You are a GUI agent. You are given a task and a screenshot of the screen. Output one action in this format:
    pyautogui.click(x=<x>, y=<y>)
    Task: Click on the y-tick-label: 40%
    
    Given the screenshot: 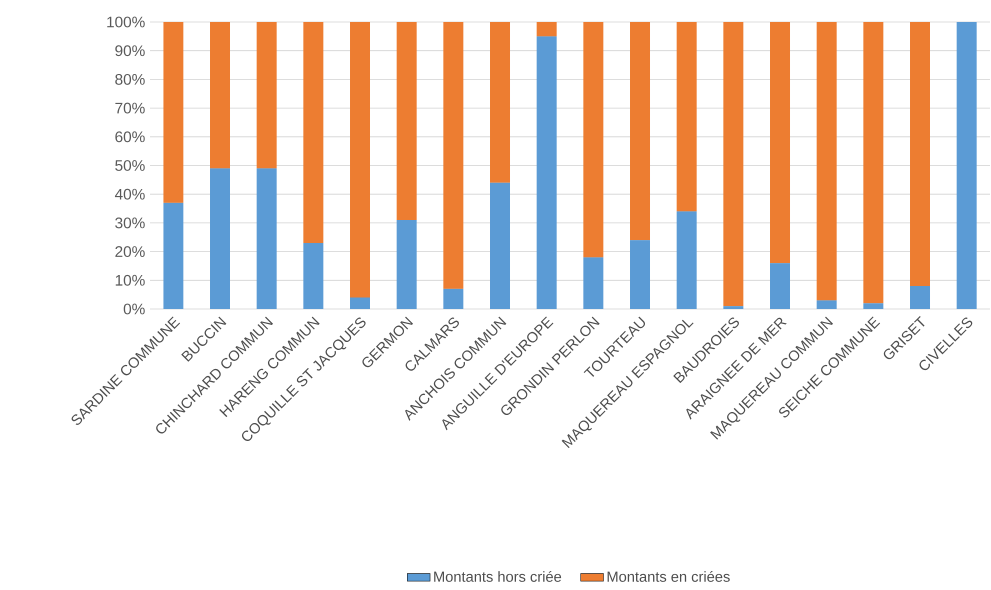 What is the action you would take?
    pyautogui.click(x=129, y=194)
    